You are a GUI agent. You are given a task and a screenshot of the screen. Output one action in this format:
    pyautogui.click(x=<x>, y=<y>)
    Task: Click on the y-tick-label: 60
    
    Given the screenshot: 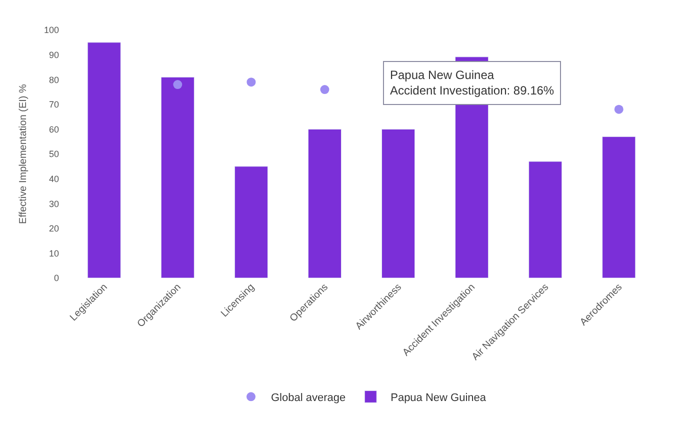 What is the action you would take?
    pyautogui.click(x=53, y=129)
    